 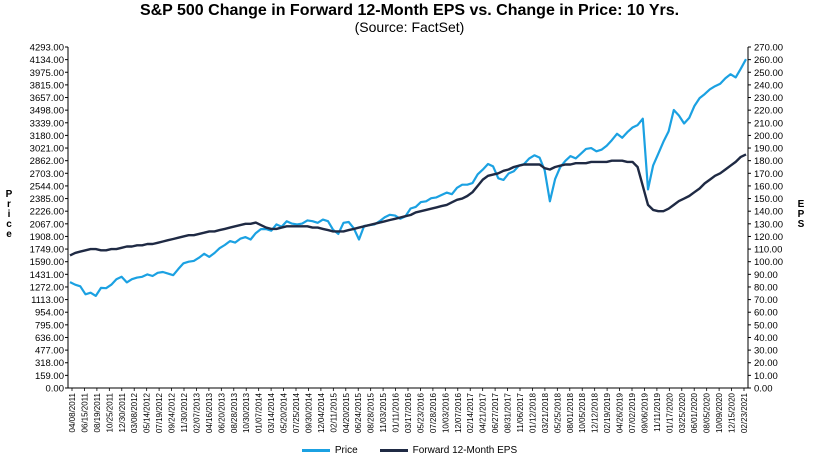 I want to click on right-tick-label: 230.00, so click(x=768, y=98).